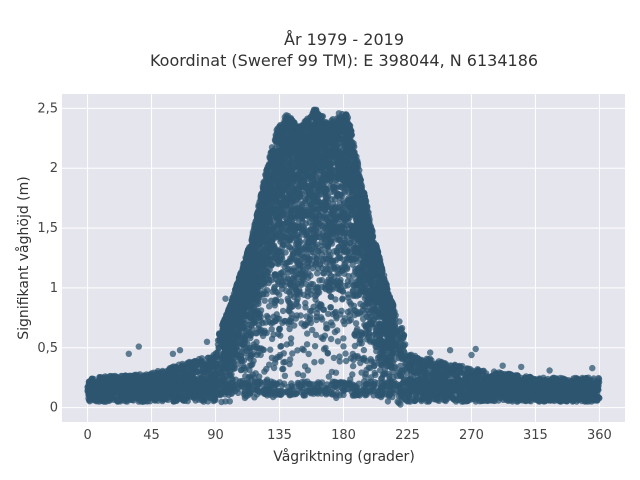  I want to click on x-tick-label: 45, so click(151, 435).